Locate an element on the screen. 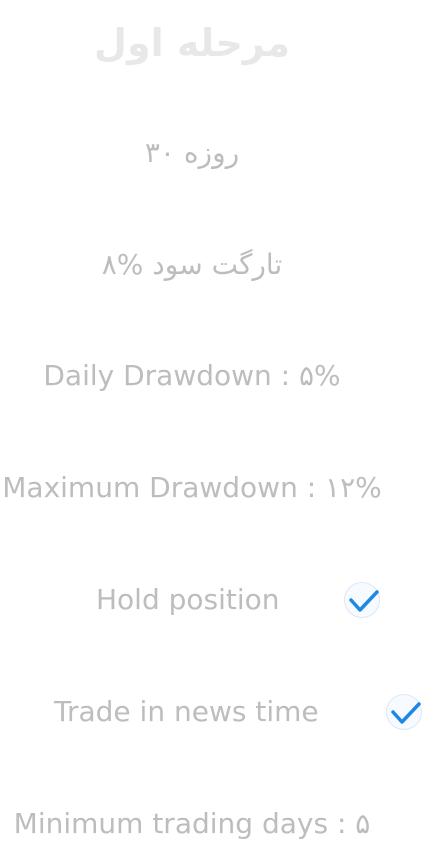  rule-min-trading-days: Minimum trading days : ۵ is located at coordinates (192, 823).